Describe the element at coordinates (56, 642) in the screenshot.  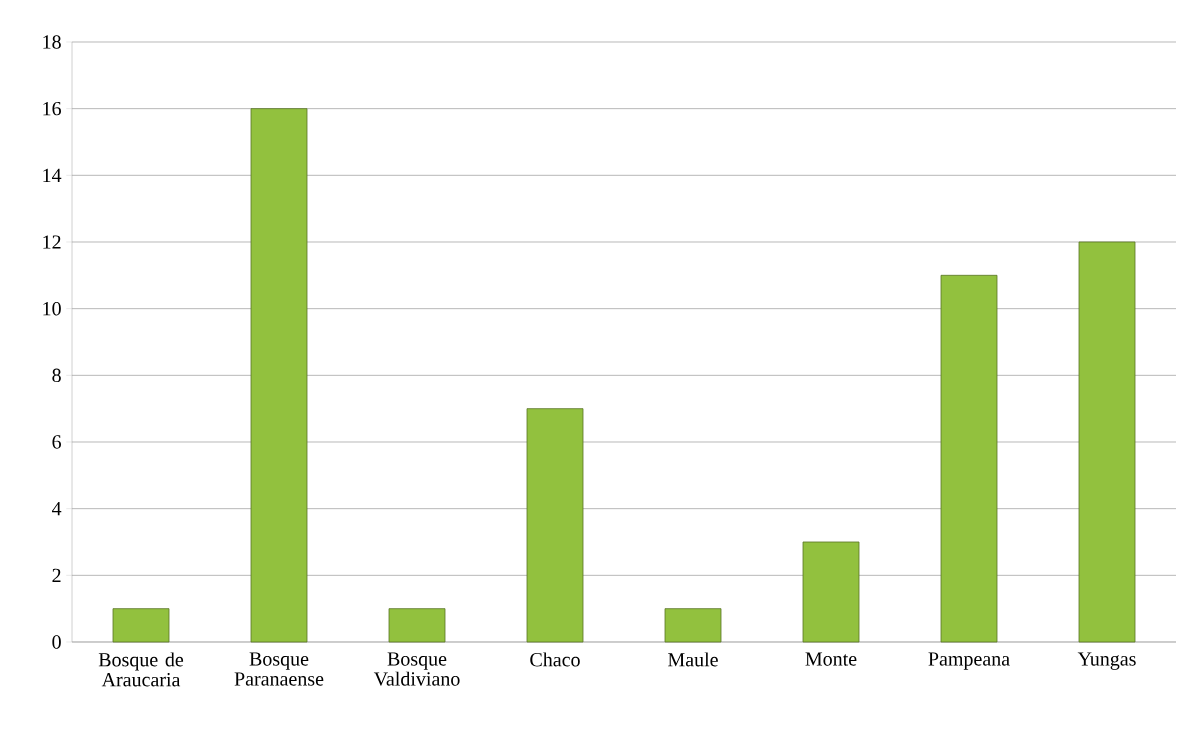
I see `y-tick-label: 0` at that location.